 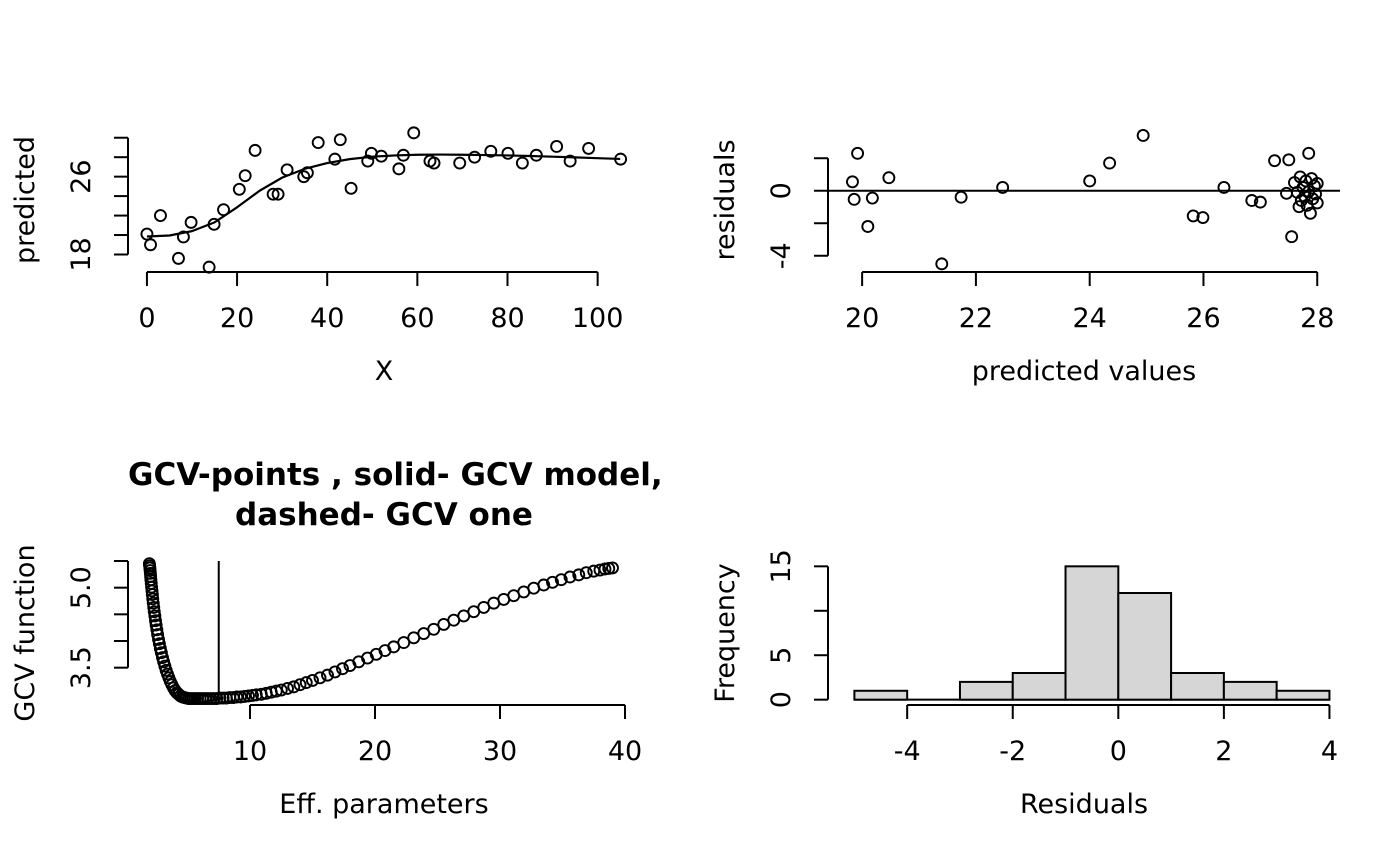 I want to click on x-axis-title: Eff. parameters, so click(x=383, y=804).